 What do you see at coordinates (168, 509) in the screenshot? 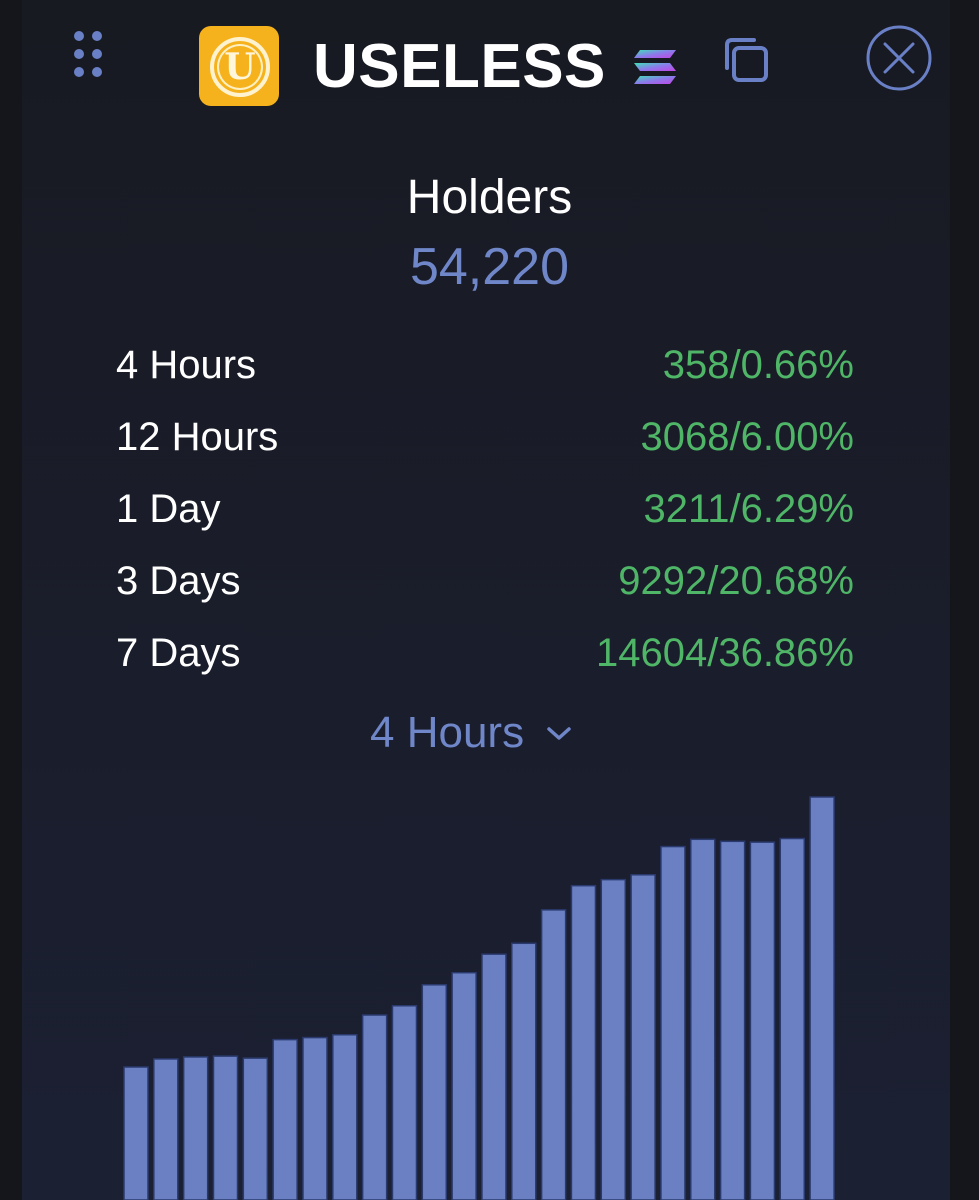
I see `stat-label: 1 Day` at bounding box center [168, 509].